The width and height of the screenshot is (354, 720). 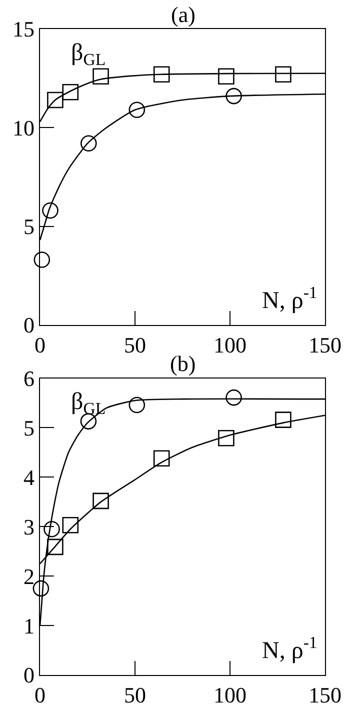 What do you see at coordinates (183, 14) in the screenshot?
I see `chart-title: (a)` at bounding box center [183, 14].